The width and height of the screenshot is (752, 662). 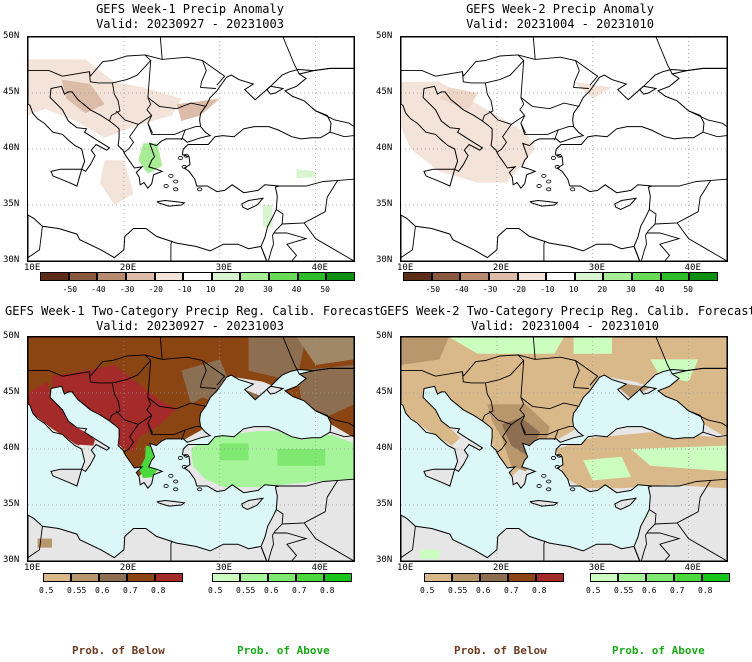 What do you see at coordinates (283, 650) in the screenshot?
I see `prob-above-label: Prob. of Above` at bounding box center [283, 650].